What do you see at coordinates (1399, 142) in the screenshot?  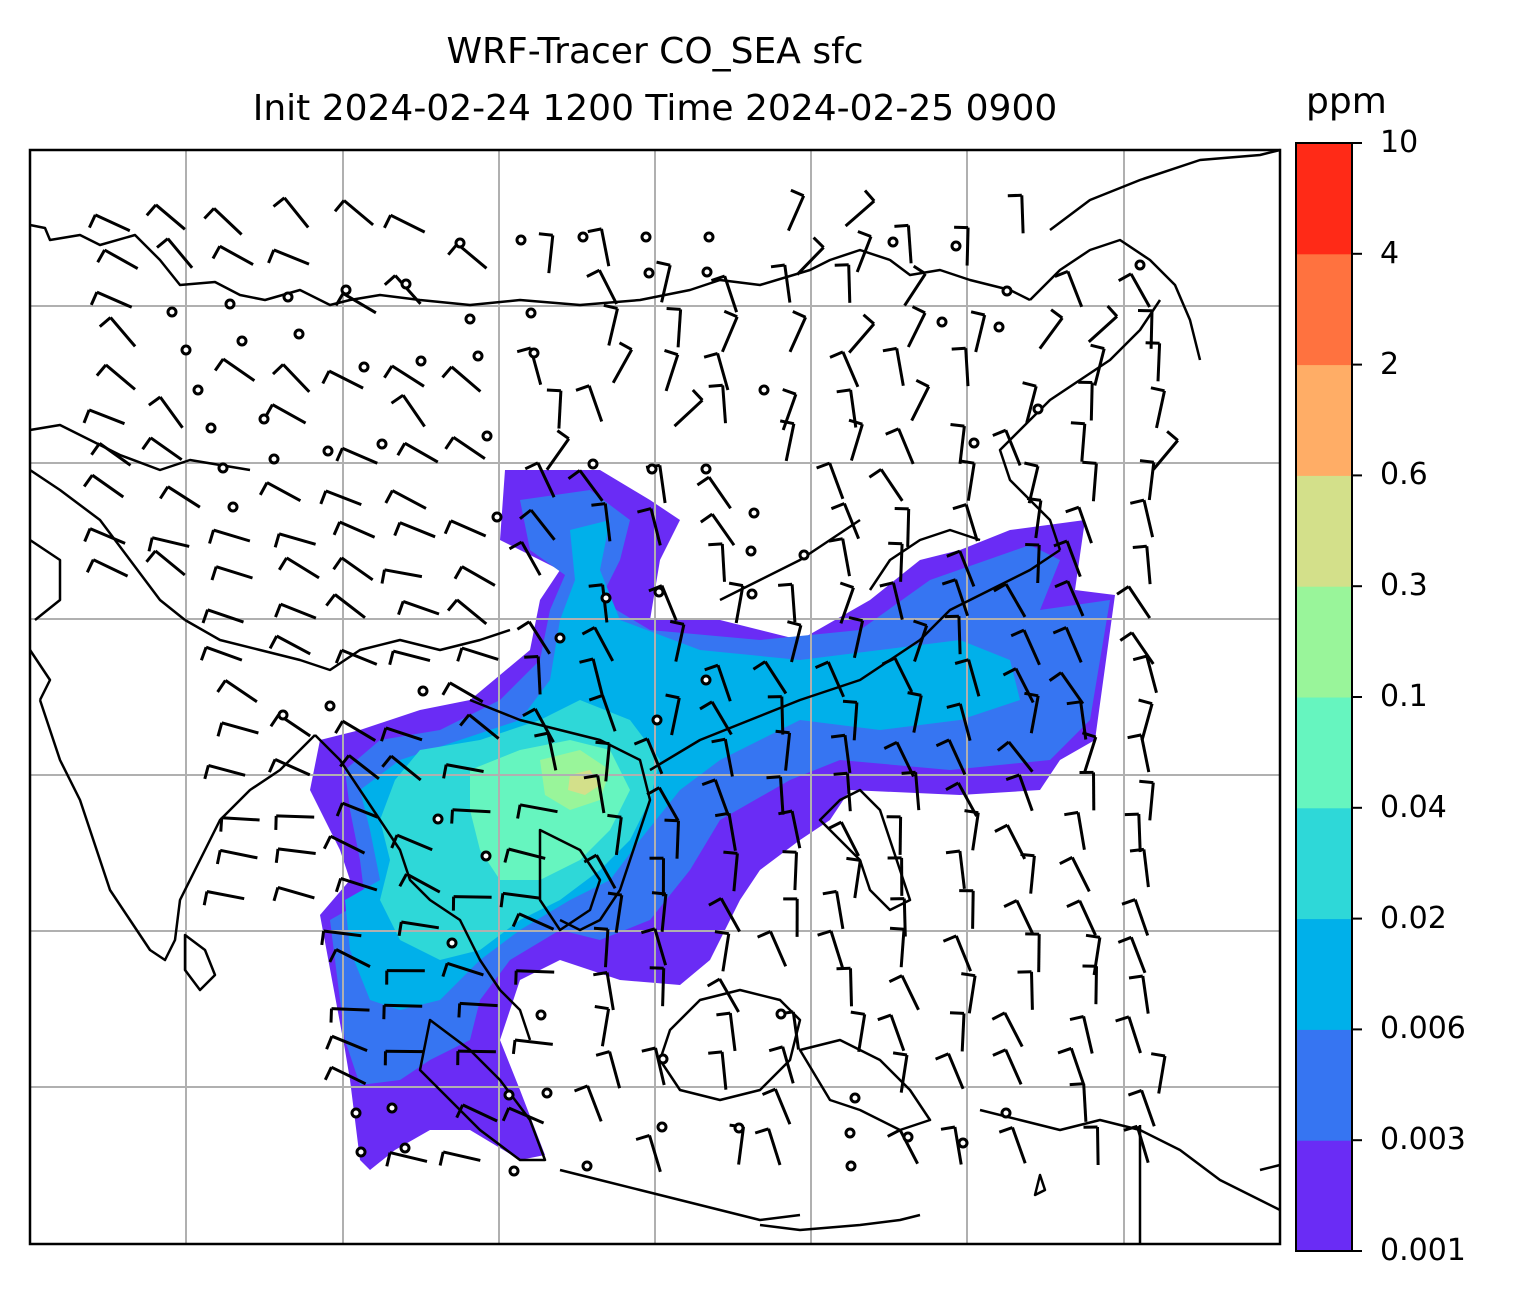 I see `colorbar-tick-label: 10` at bounding box center [1399, 142].